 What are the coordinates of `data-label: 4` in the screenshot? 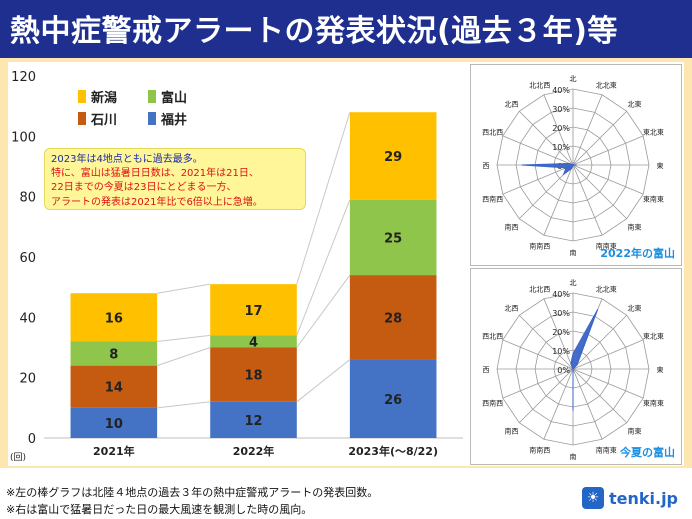 It's located at (253, 342).